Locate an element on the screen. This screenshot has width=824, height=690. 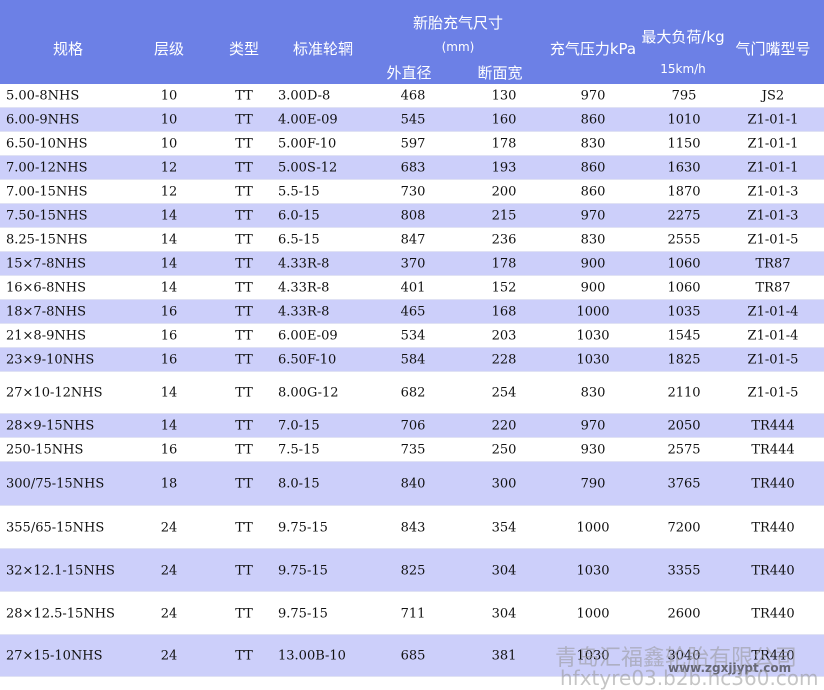
cell-section-width: 193 is located at coordinates (504, 168).